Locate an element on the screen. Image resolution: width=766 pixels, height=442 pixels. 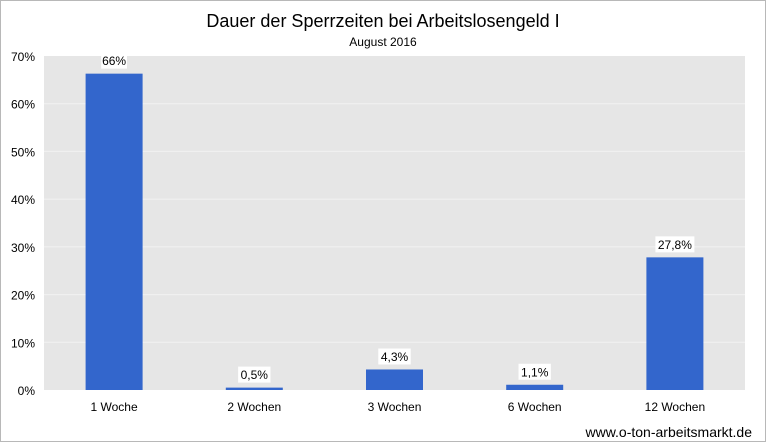
data-label: 66% is located at coordinates (114, 61).